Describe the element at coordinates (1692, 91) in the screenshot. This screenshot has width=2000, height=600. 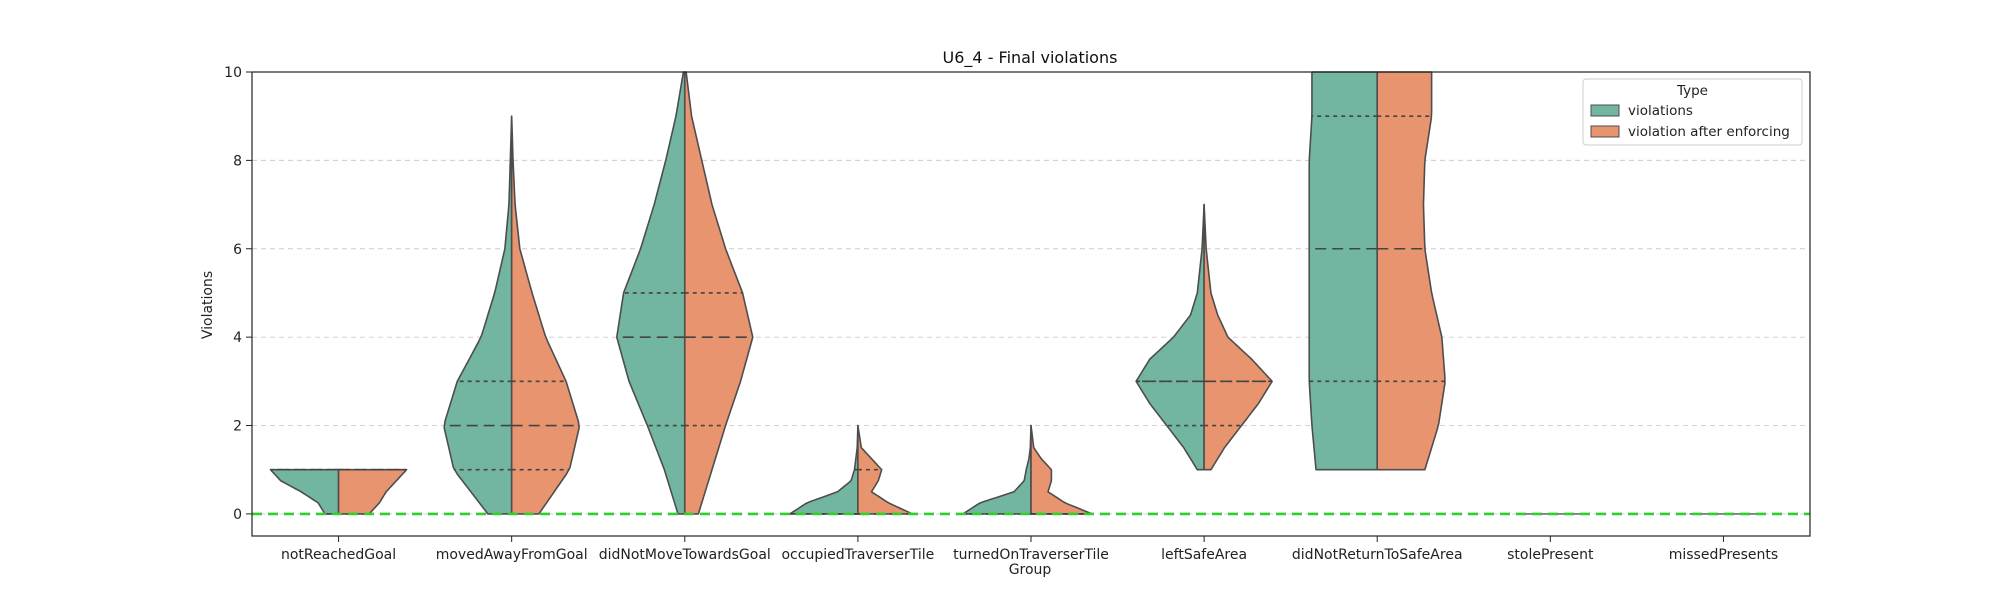
I see `legend-title: Type` at that location.